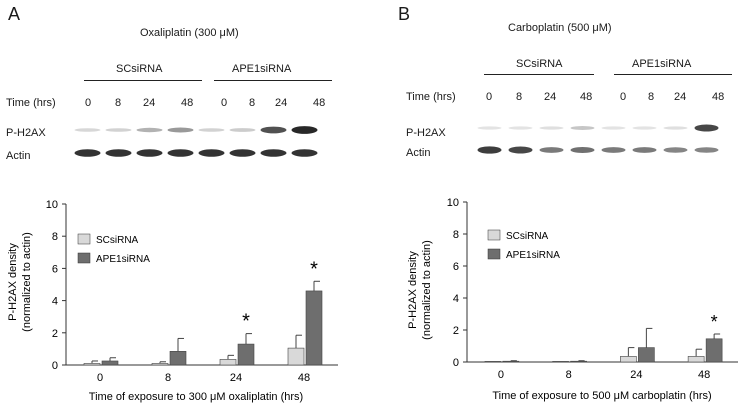 This screenshot has width=744, height=410. What do you see at coordinates (31, 103) in the screenshot?
I see `time-label: Time (hrs)` at bounding box center [31, 103].